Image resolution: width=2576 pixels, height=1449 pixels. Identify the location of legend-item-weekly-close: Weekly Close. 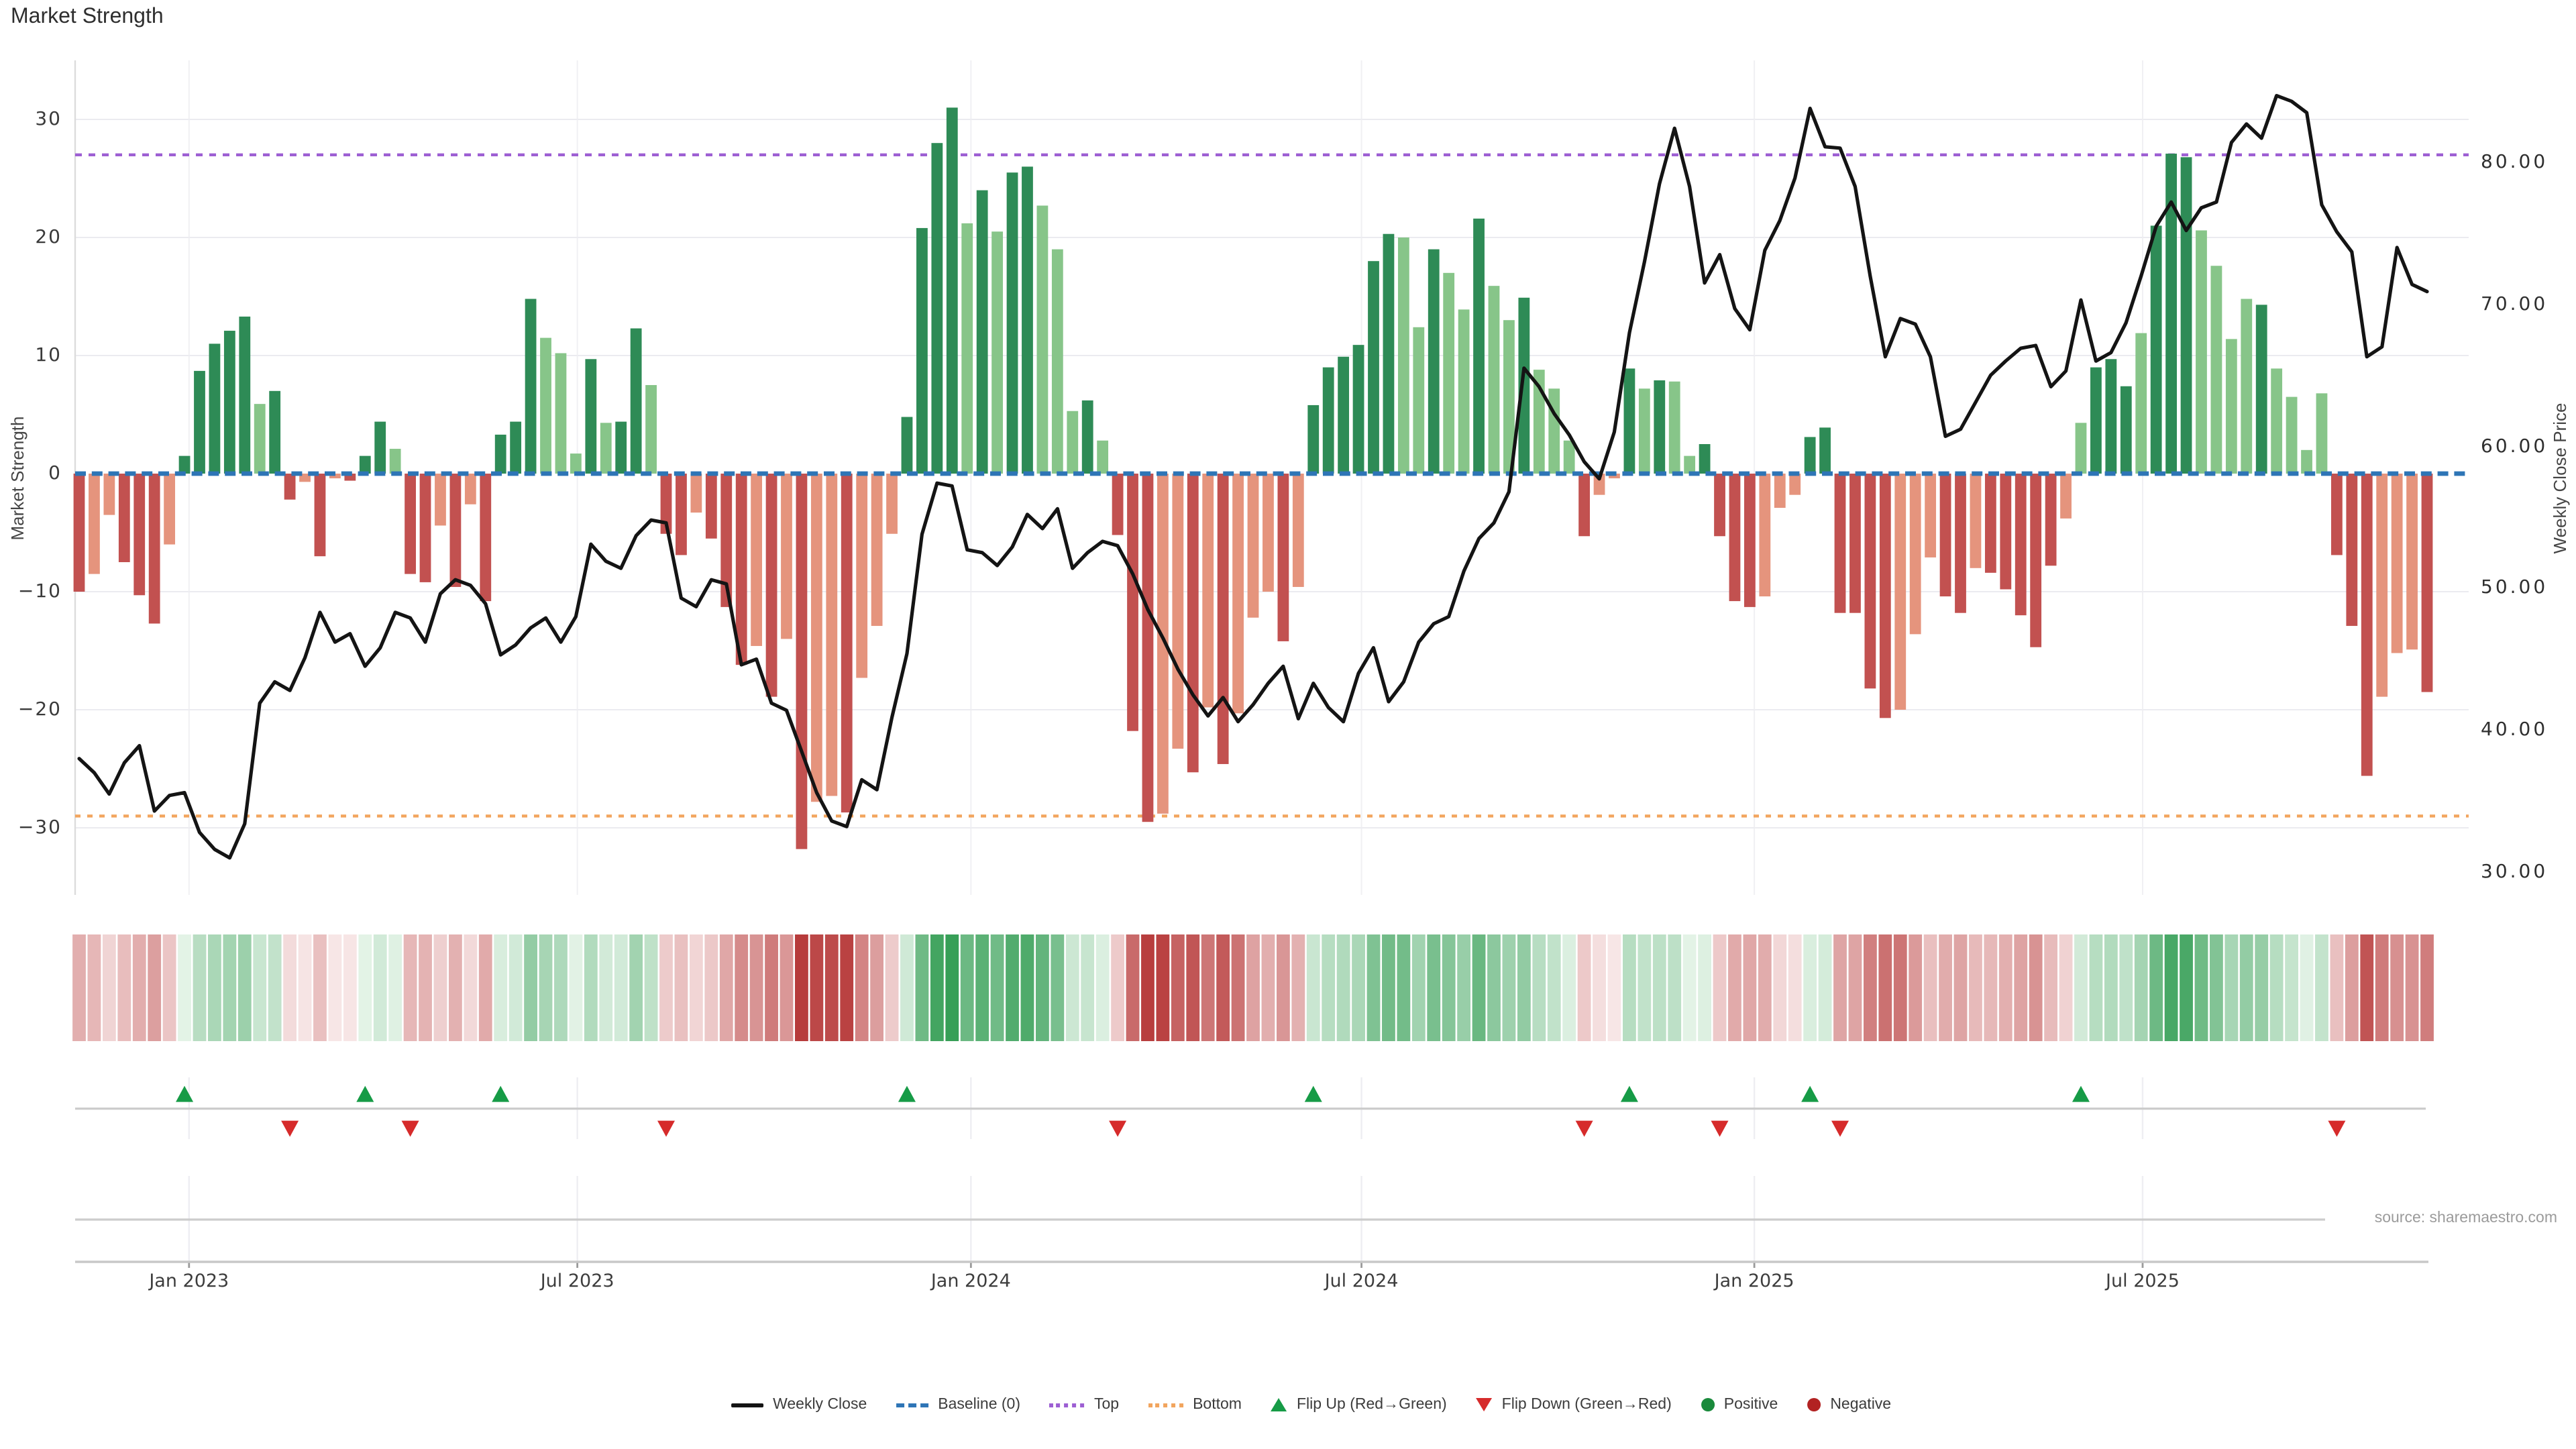
(799, 1405).